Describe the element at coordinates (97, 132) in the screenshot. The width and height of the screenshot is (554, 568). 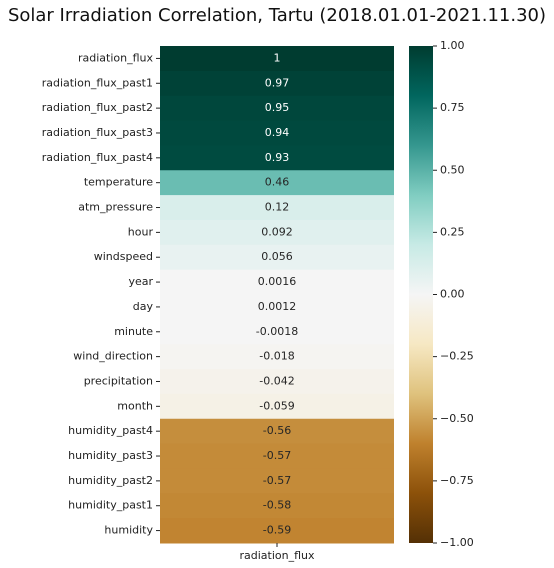
I see `y-tick-label: radiation_flux_past3` at that location.